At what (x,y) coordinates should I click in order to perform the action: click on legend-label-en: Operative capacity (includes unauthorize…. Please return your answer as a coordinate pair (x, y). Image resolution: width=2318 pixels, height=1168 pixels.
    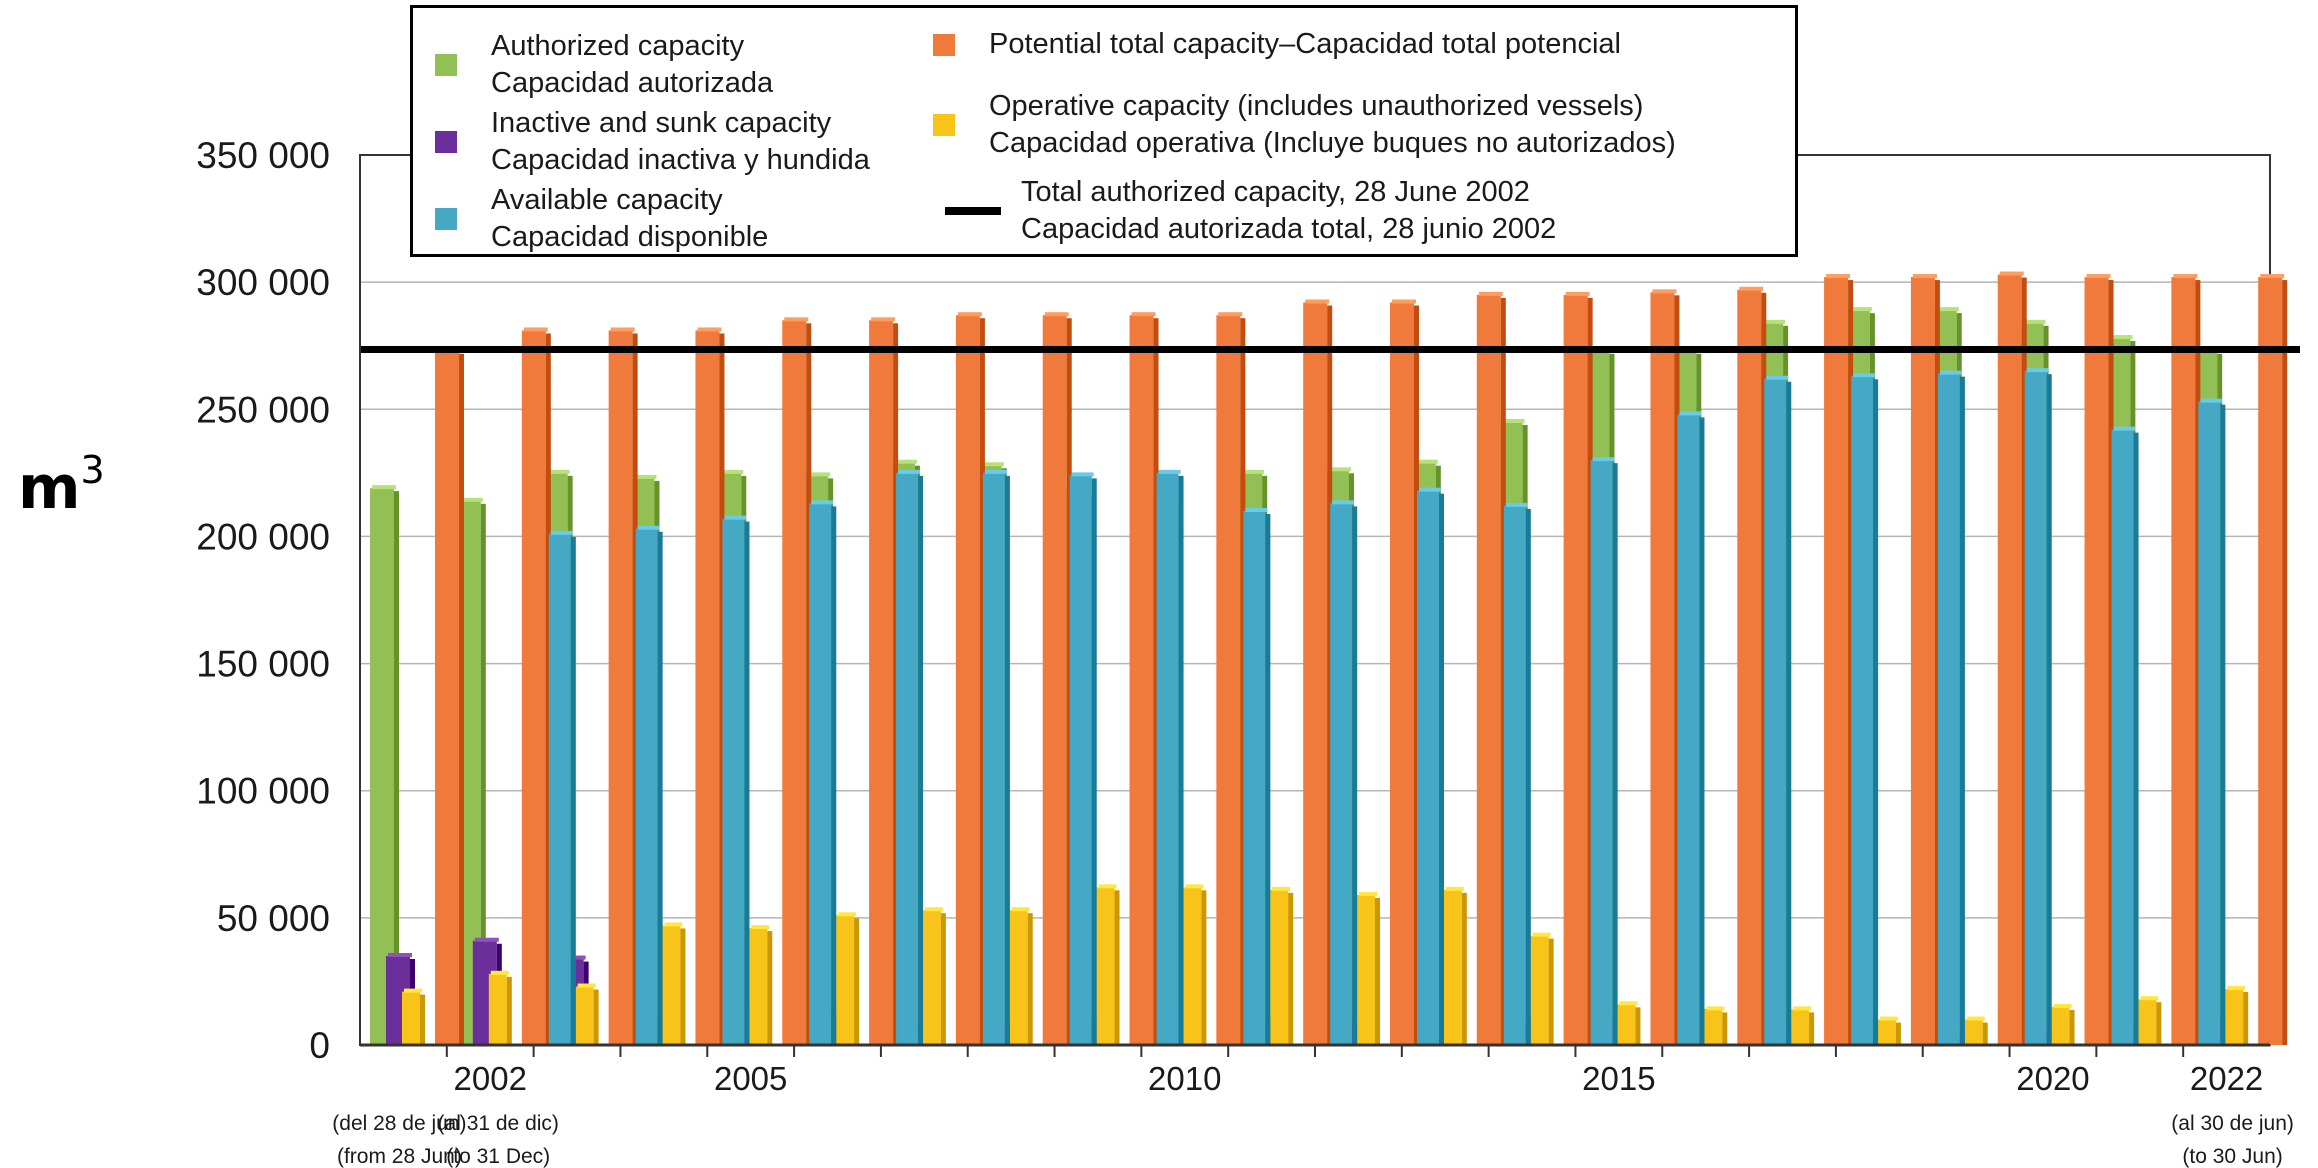
    Looking at the image, I should click on (1316, 106).